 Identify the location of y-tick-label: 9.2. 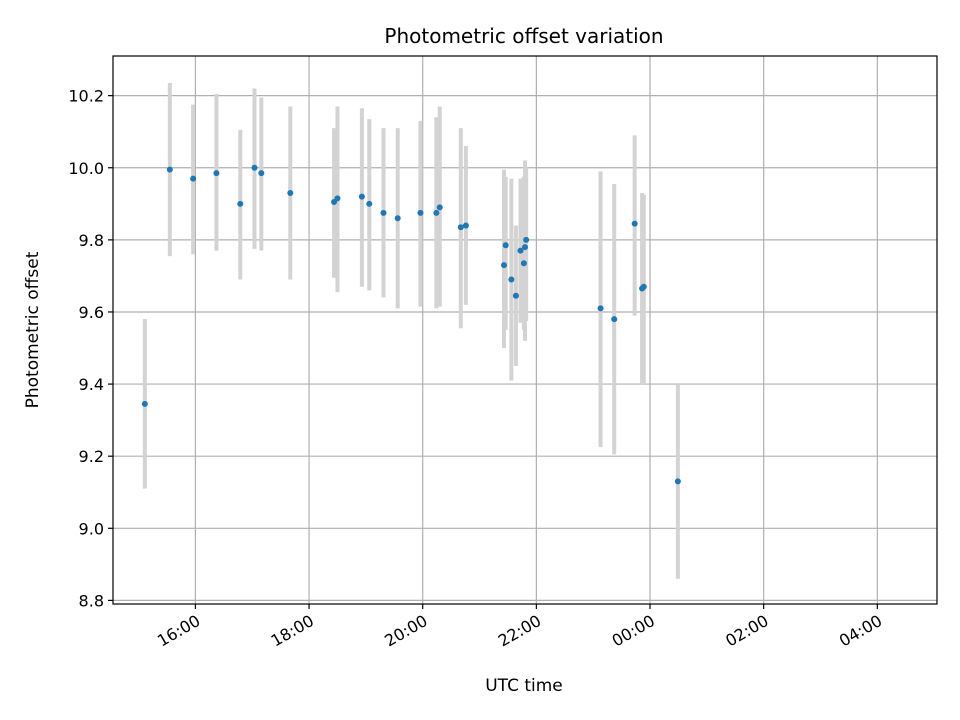
(91, 456).